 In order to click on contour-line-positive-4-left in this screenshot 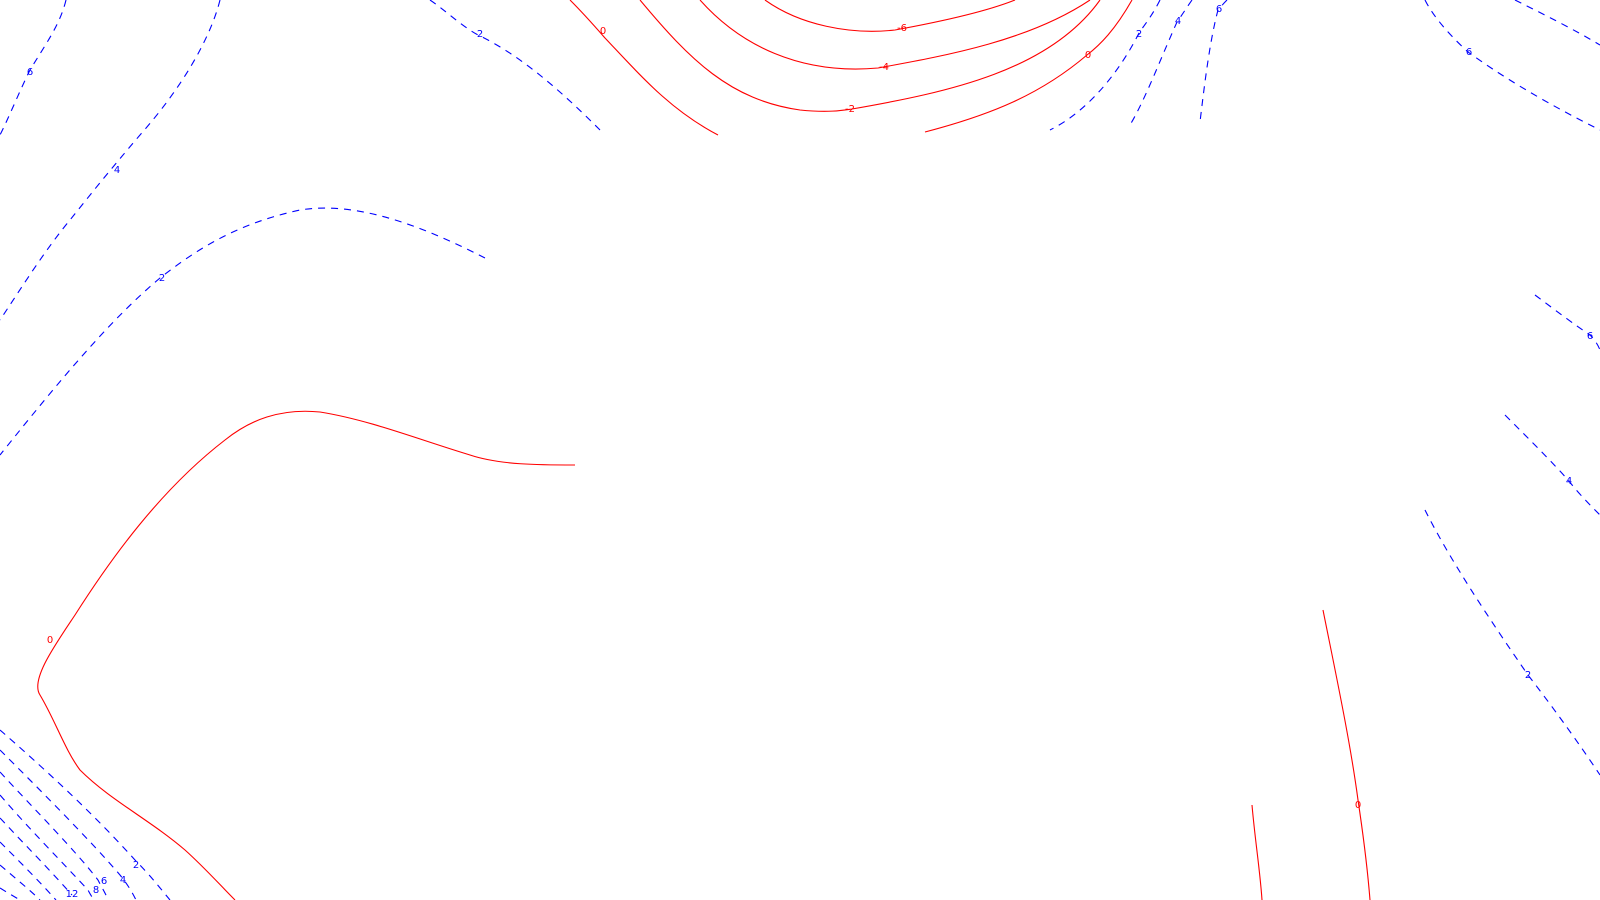, I will do `click(110, 160)`.